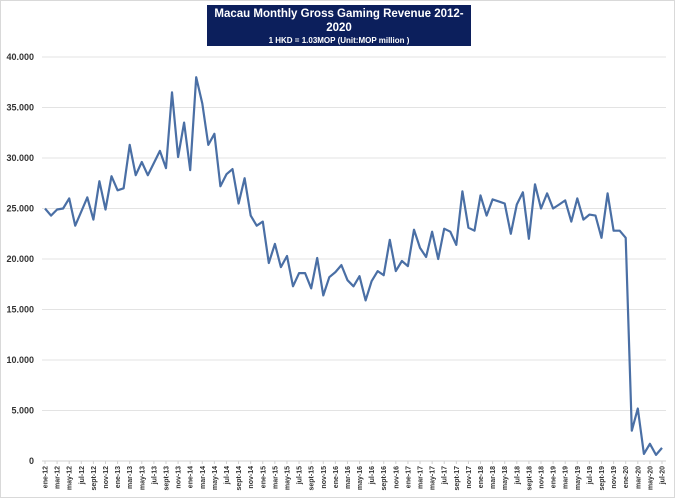 This screenshot has width=675, height=498. Describe the element at coordinates (215, 478) in the screenshot. I see `x-tick-label: may-14` at that location.